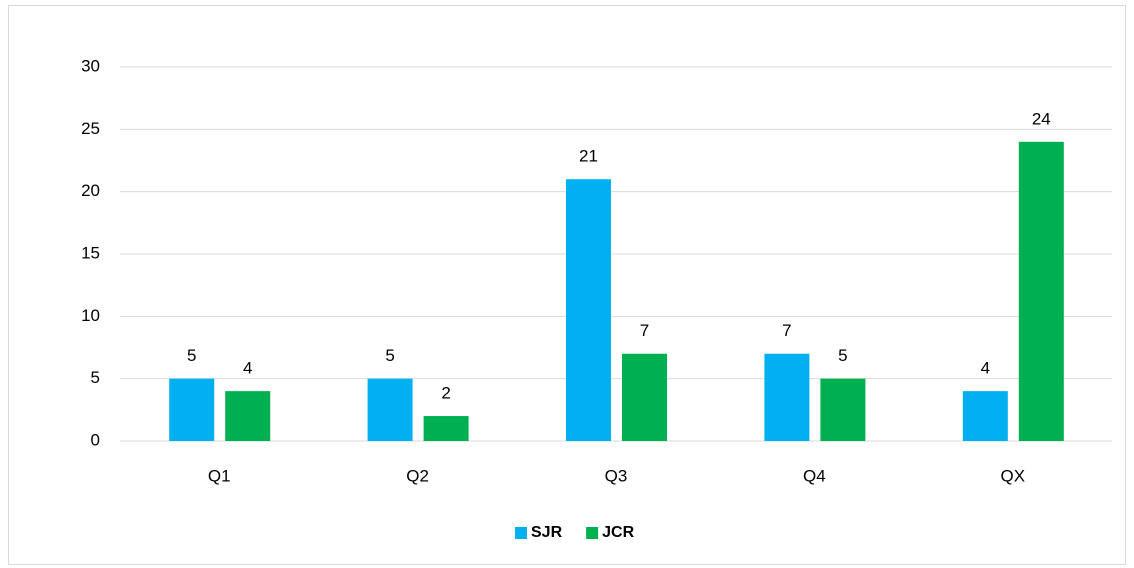 The width and height of the screenshot is (1134, 568). Describe the element at coordinates (588, 156) in the screenshot. I see `data-label: 21` at that location.